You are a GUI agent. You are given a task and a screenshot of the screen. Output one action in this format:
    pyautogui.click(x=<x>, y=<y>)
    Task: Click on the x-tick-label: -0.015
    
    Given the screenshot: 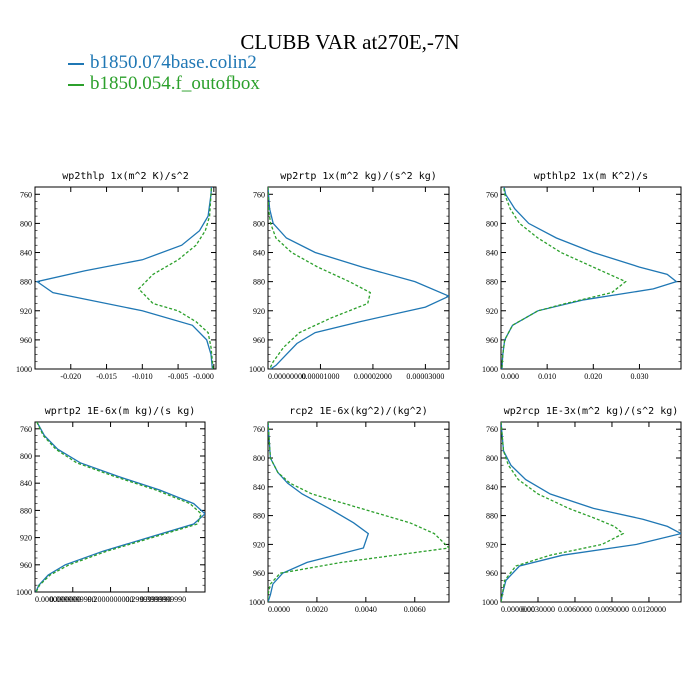 What is the action you would take?
    pyautogui.click(x=106, y=376)
    